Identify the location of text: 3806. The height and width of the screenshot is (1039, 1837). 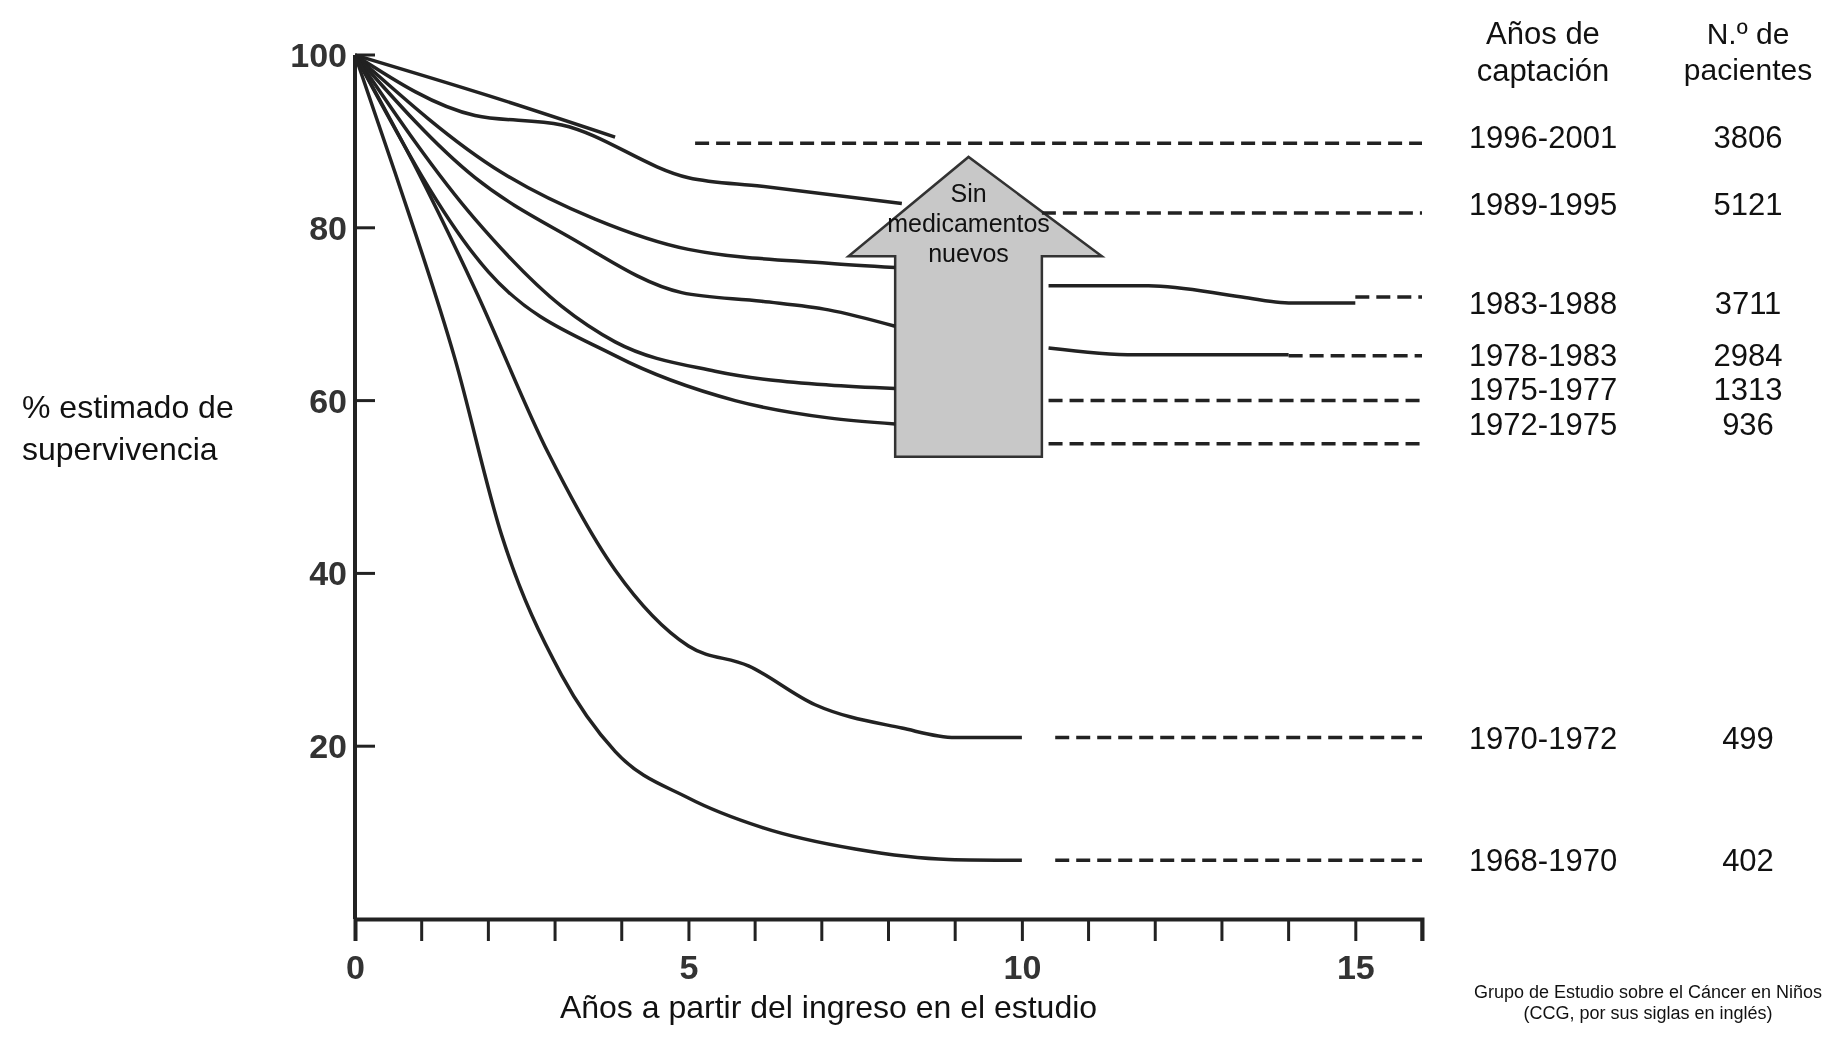
(1748, 138).